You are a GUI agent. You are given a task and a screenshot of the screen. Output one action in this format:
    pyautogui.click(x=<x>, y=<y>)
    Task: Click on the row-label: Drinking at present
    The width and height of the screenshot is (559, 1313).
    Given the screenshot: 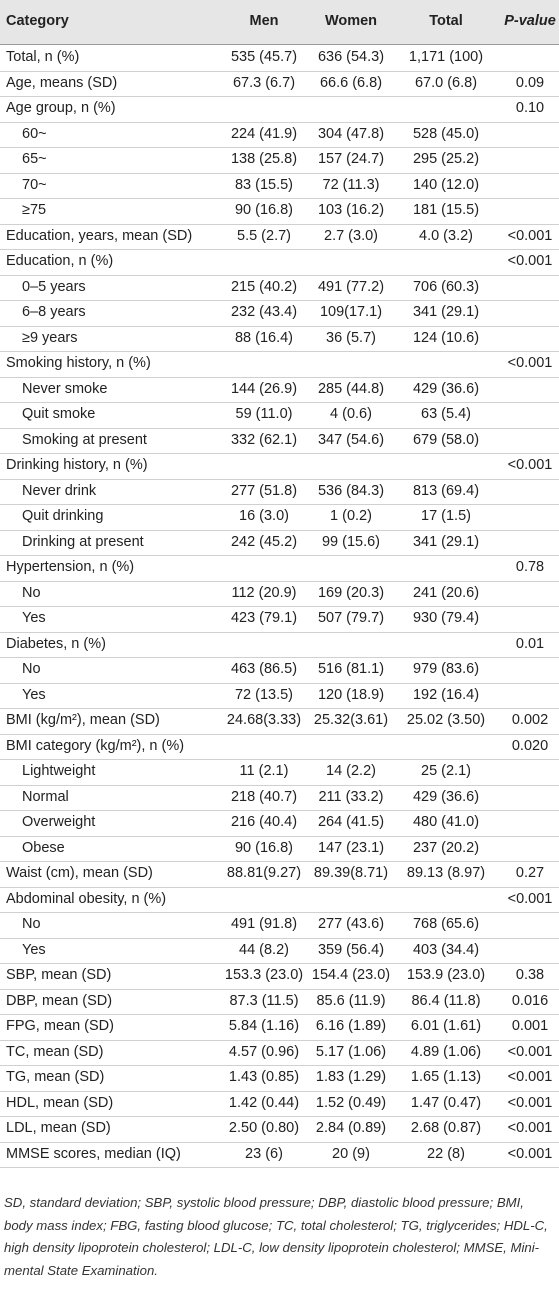 What is the action you would take?
    pyautogui.click(x=83, y=541)
    